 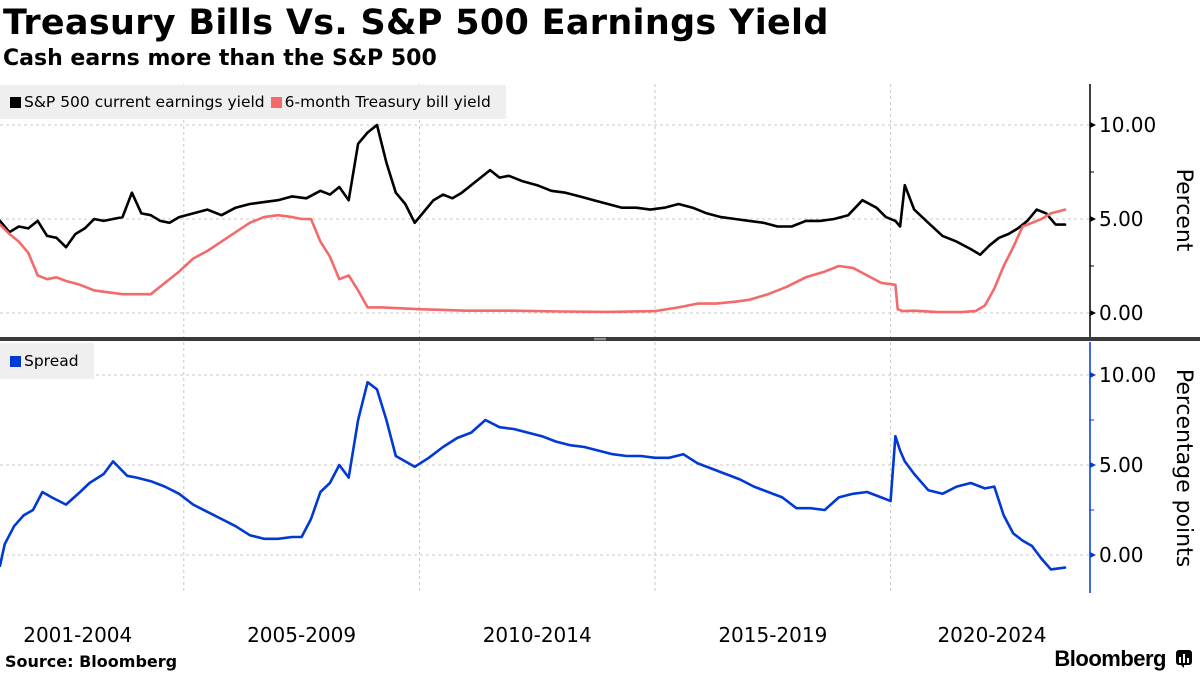 I want to click on ytick-label-bottom-2: 10.00, so click(x=1127, y=375).